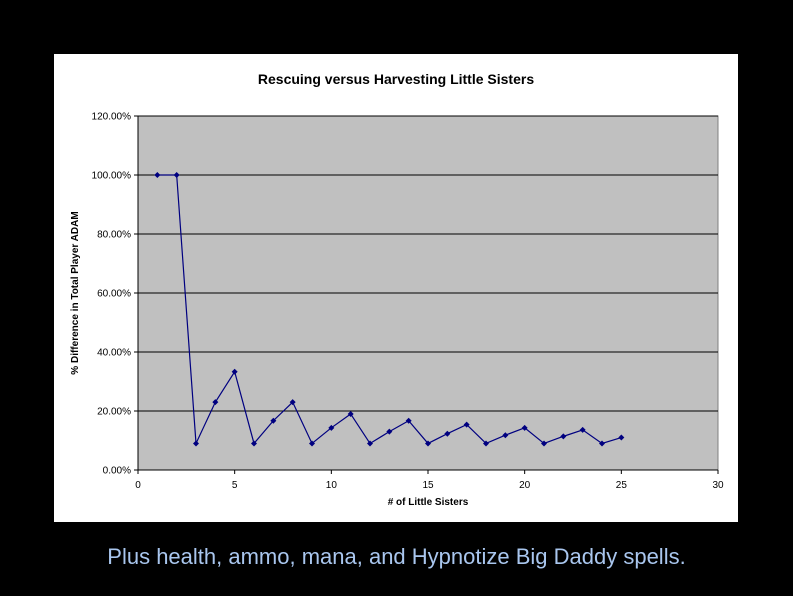 Image resolution: width=793 pixels, height=596 pixels. I want to click on x-tick-label: 20, so click(525, 485).